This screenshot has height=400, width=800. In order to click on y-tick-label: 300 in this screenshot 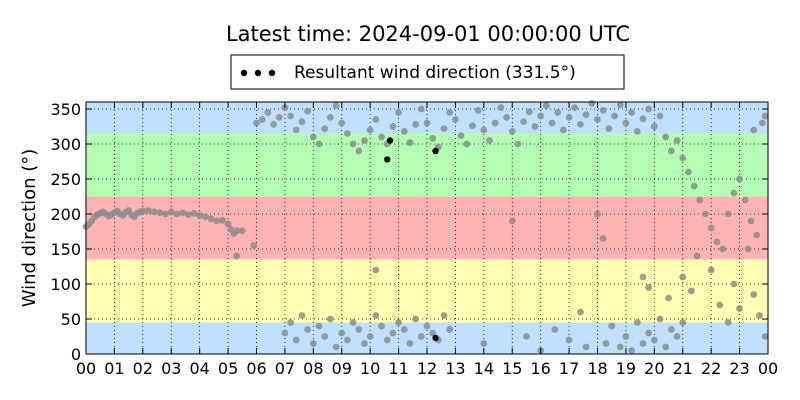, I will do `click(65, 144)`.